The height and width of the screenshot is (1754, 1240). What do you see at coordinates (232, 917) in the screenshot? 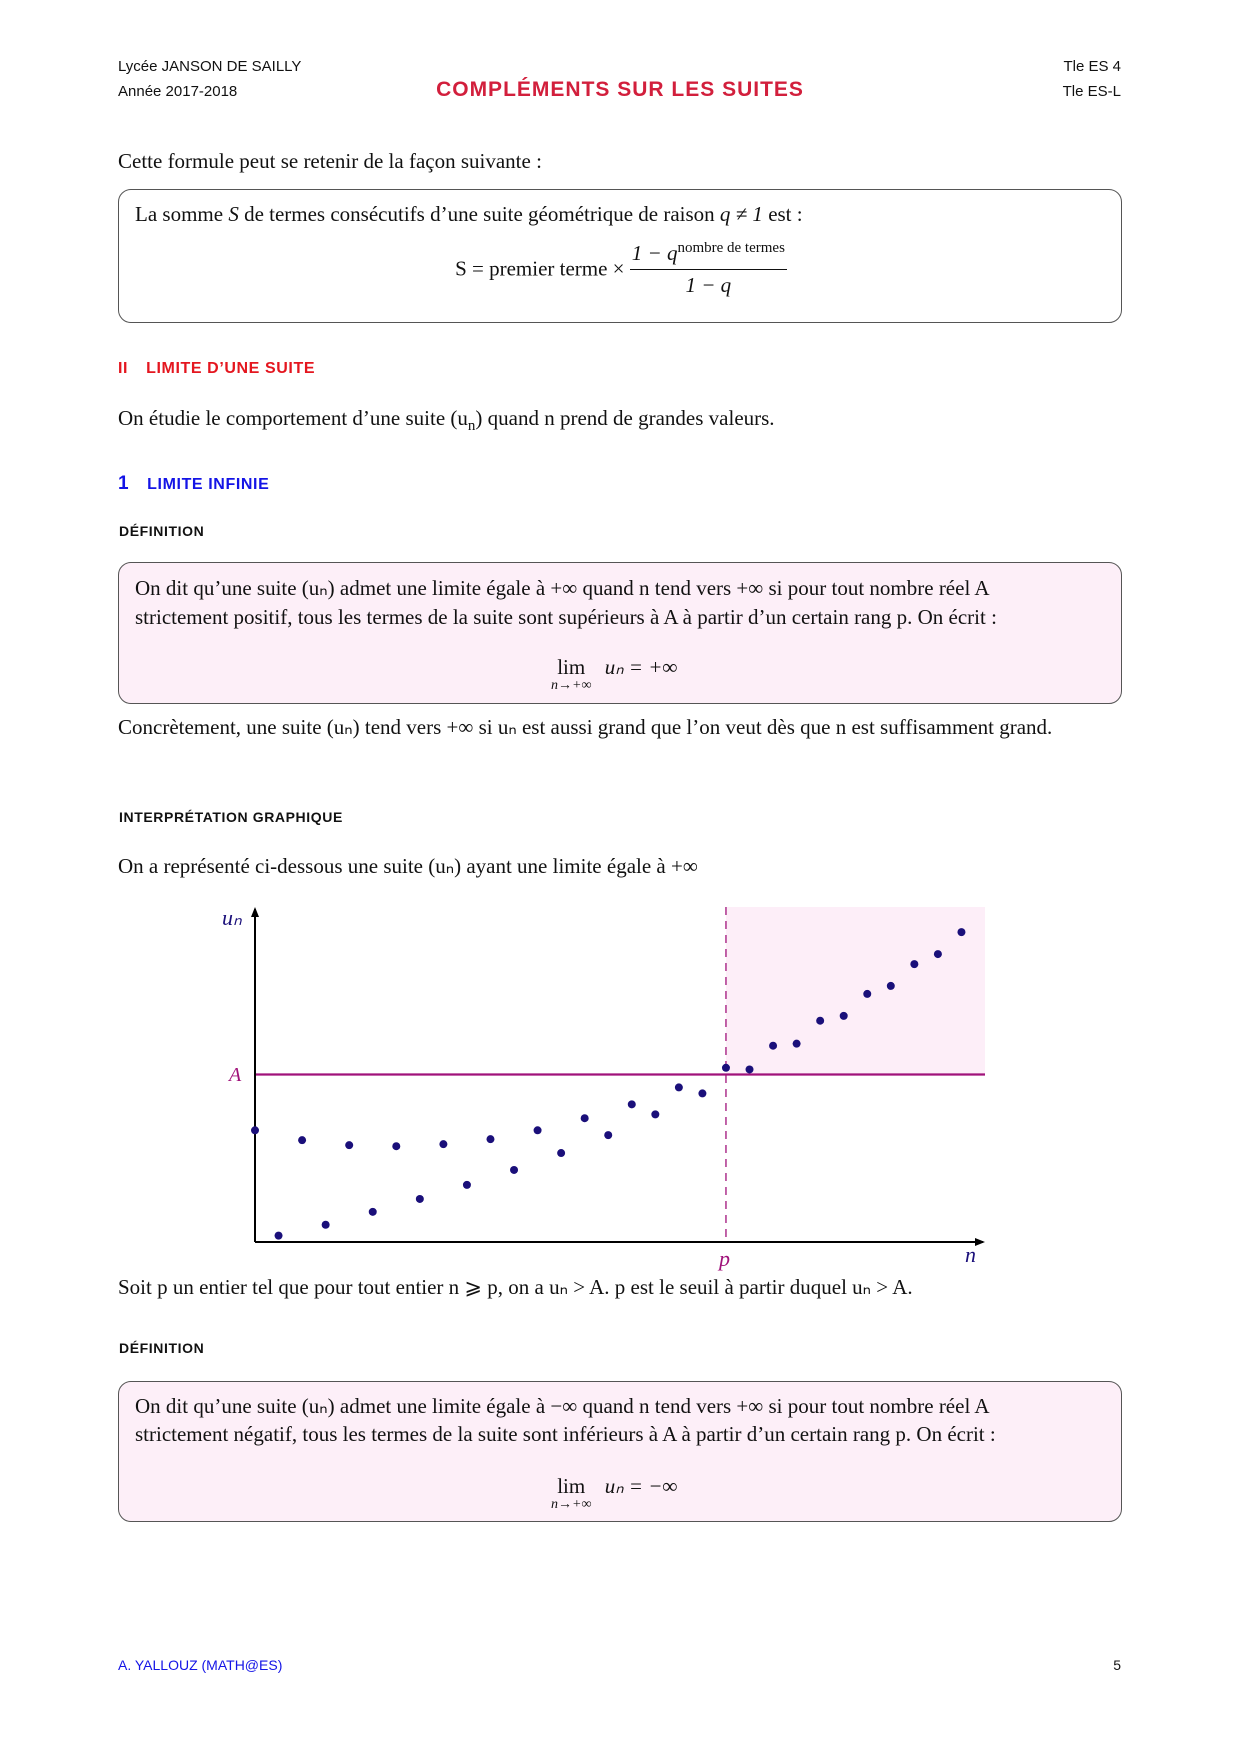
I see `y-axis-label: uₙ` at bounding box center [232, 917].